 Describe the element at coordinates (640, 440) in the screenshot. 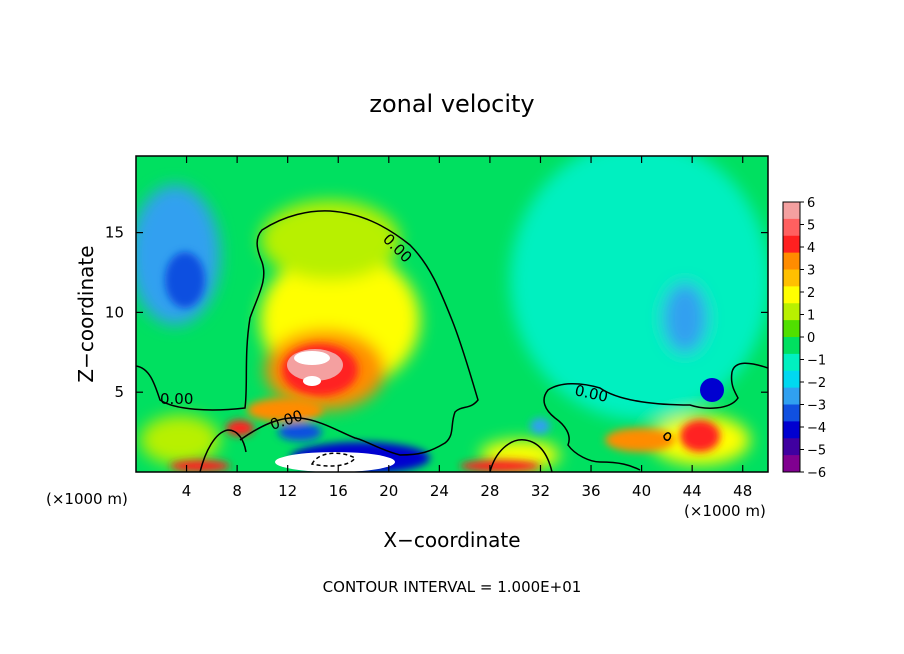

I see `field-orange-right` at that location.